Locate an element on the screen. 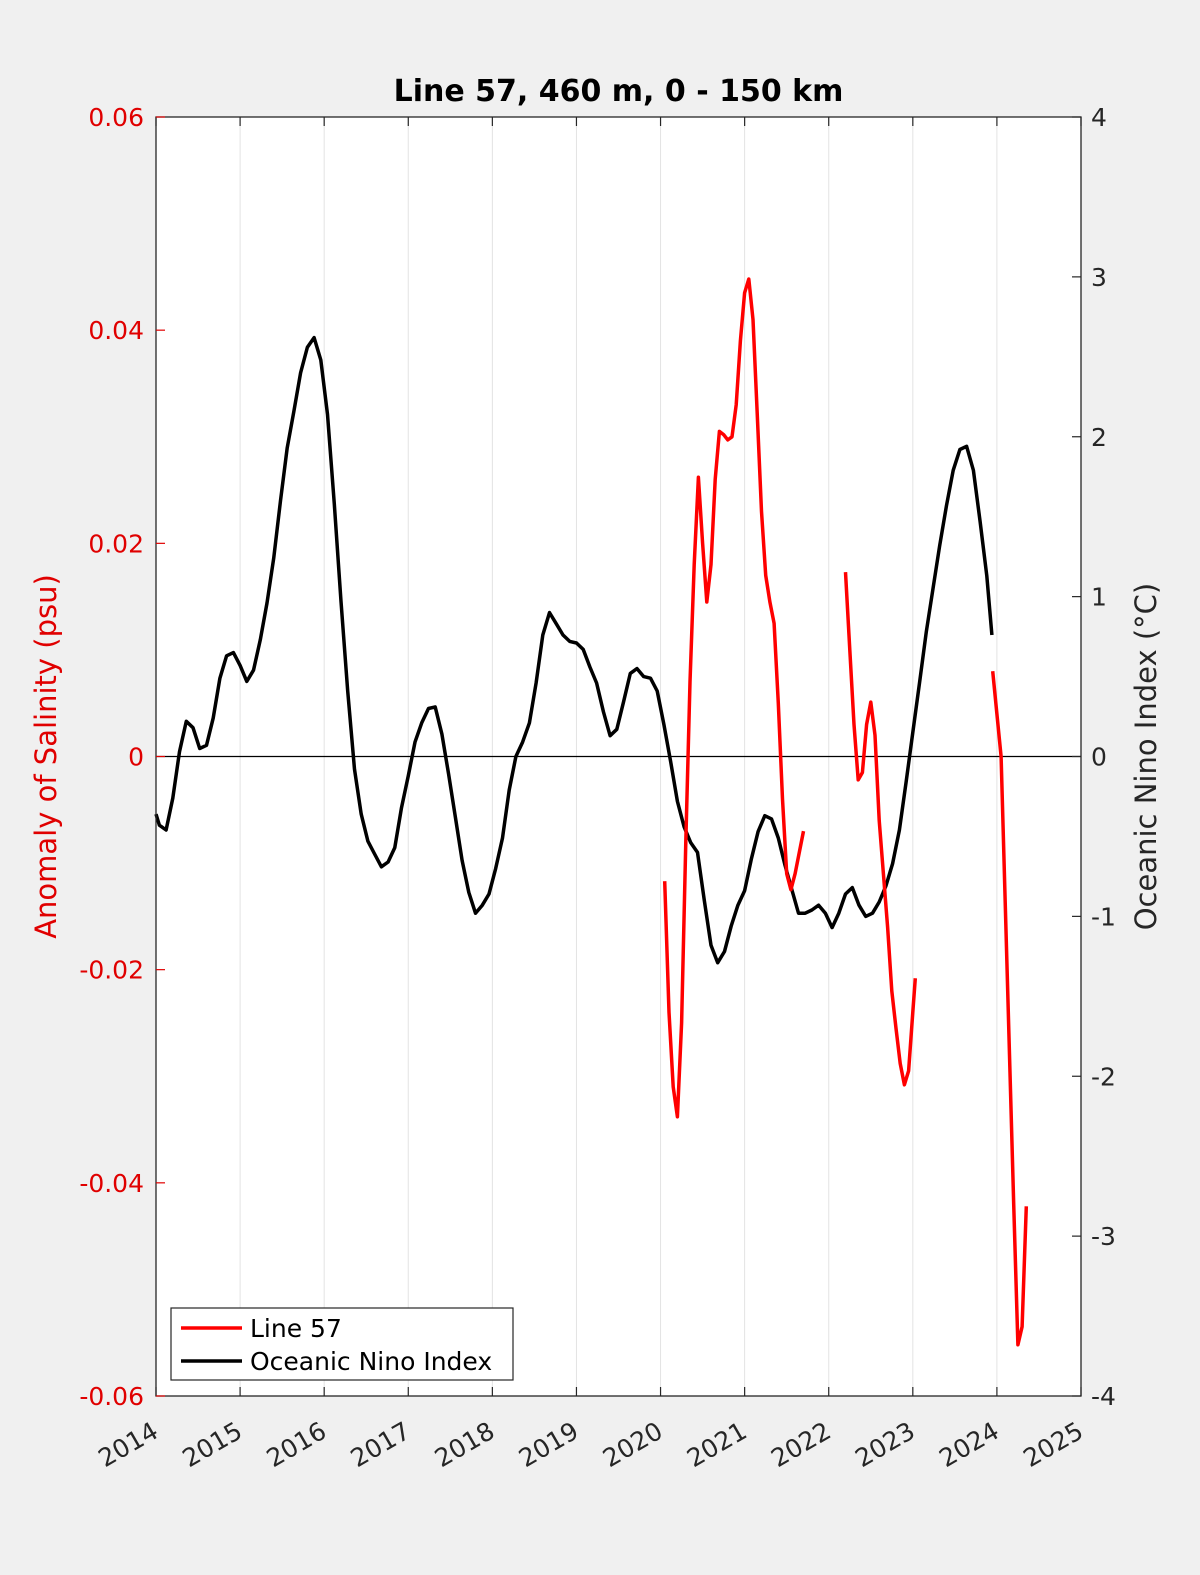 The image size is (1200, 1575). legend-box is located at coordinates (342, 1344).